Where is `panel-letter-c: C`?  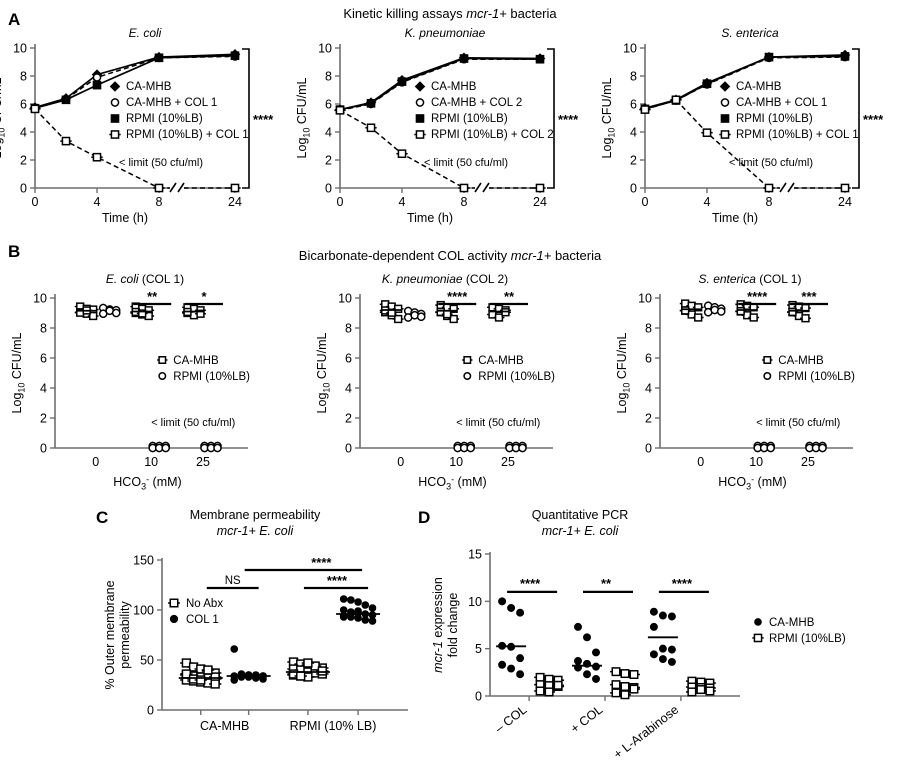
panel-letter-c: C is located at coordinates (102, 517).